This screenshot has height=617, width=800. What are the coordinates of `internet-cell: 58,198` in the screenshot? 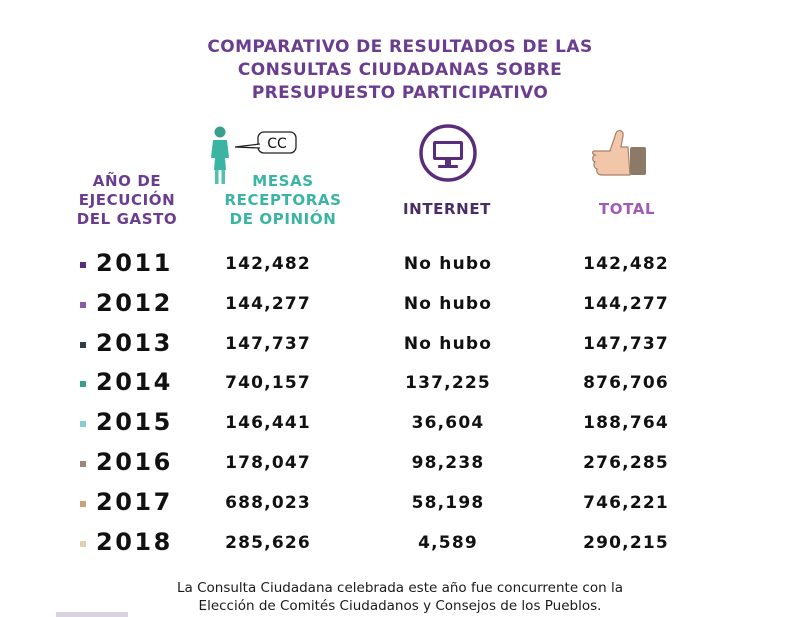 It's located at (448, 502).